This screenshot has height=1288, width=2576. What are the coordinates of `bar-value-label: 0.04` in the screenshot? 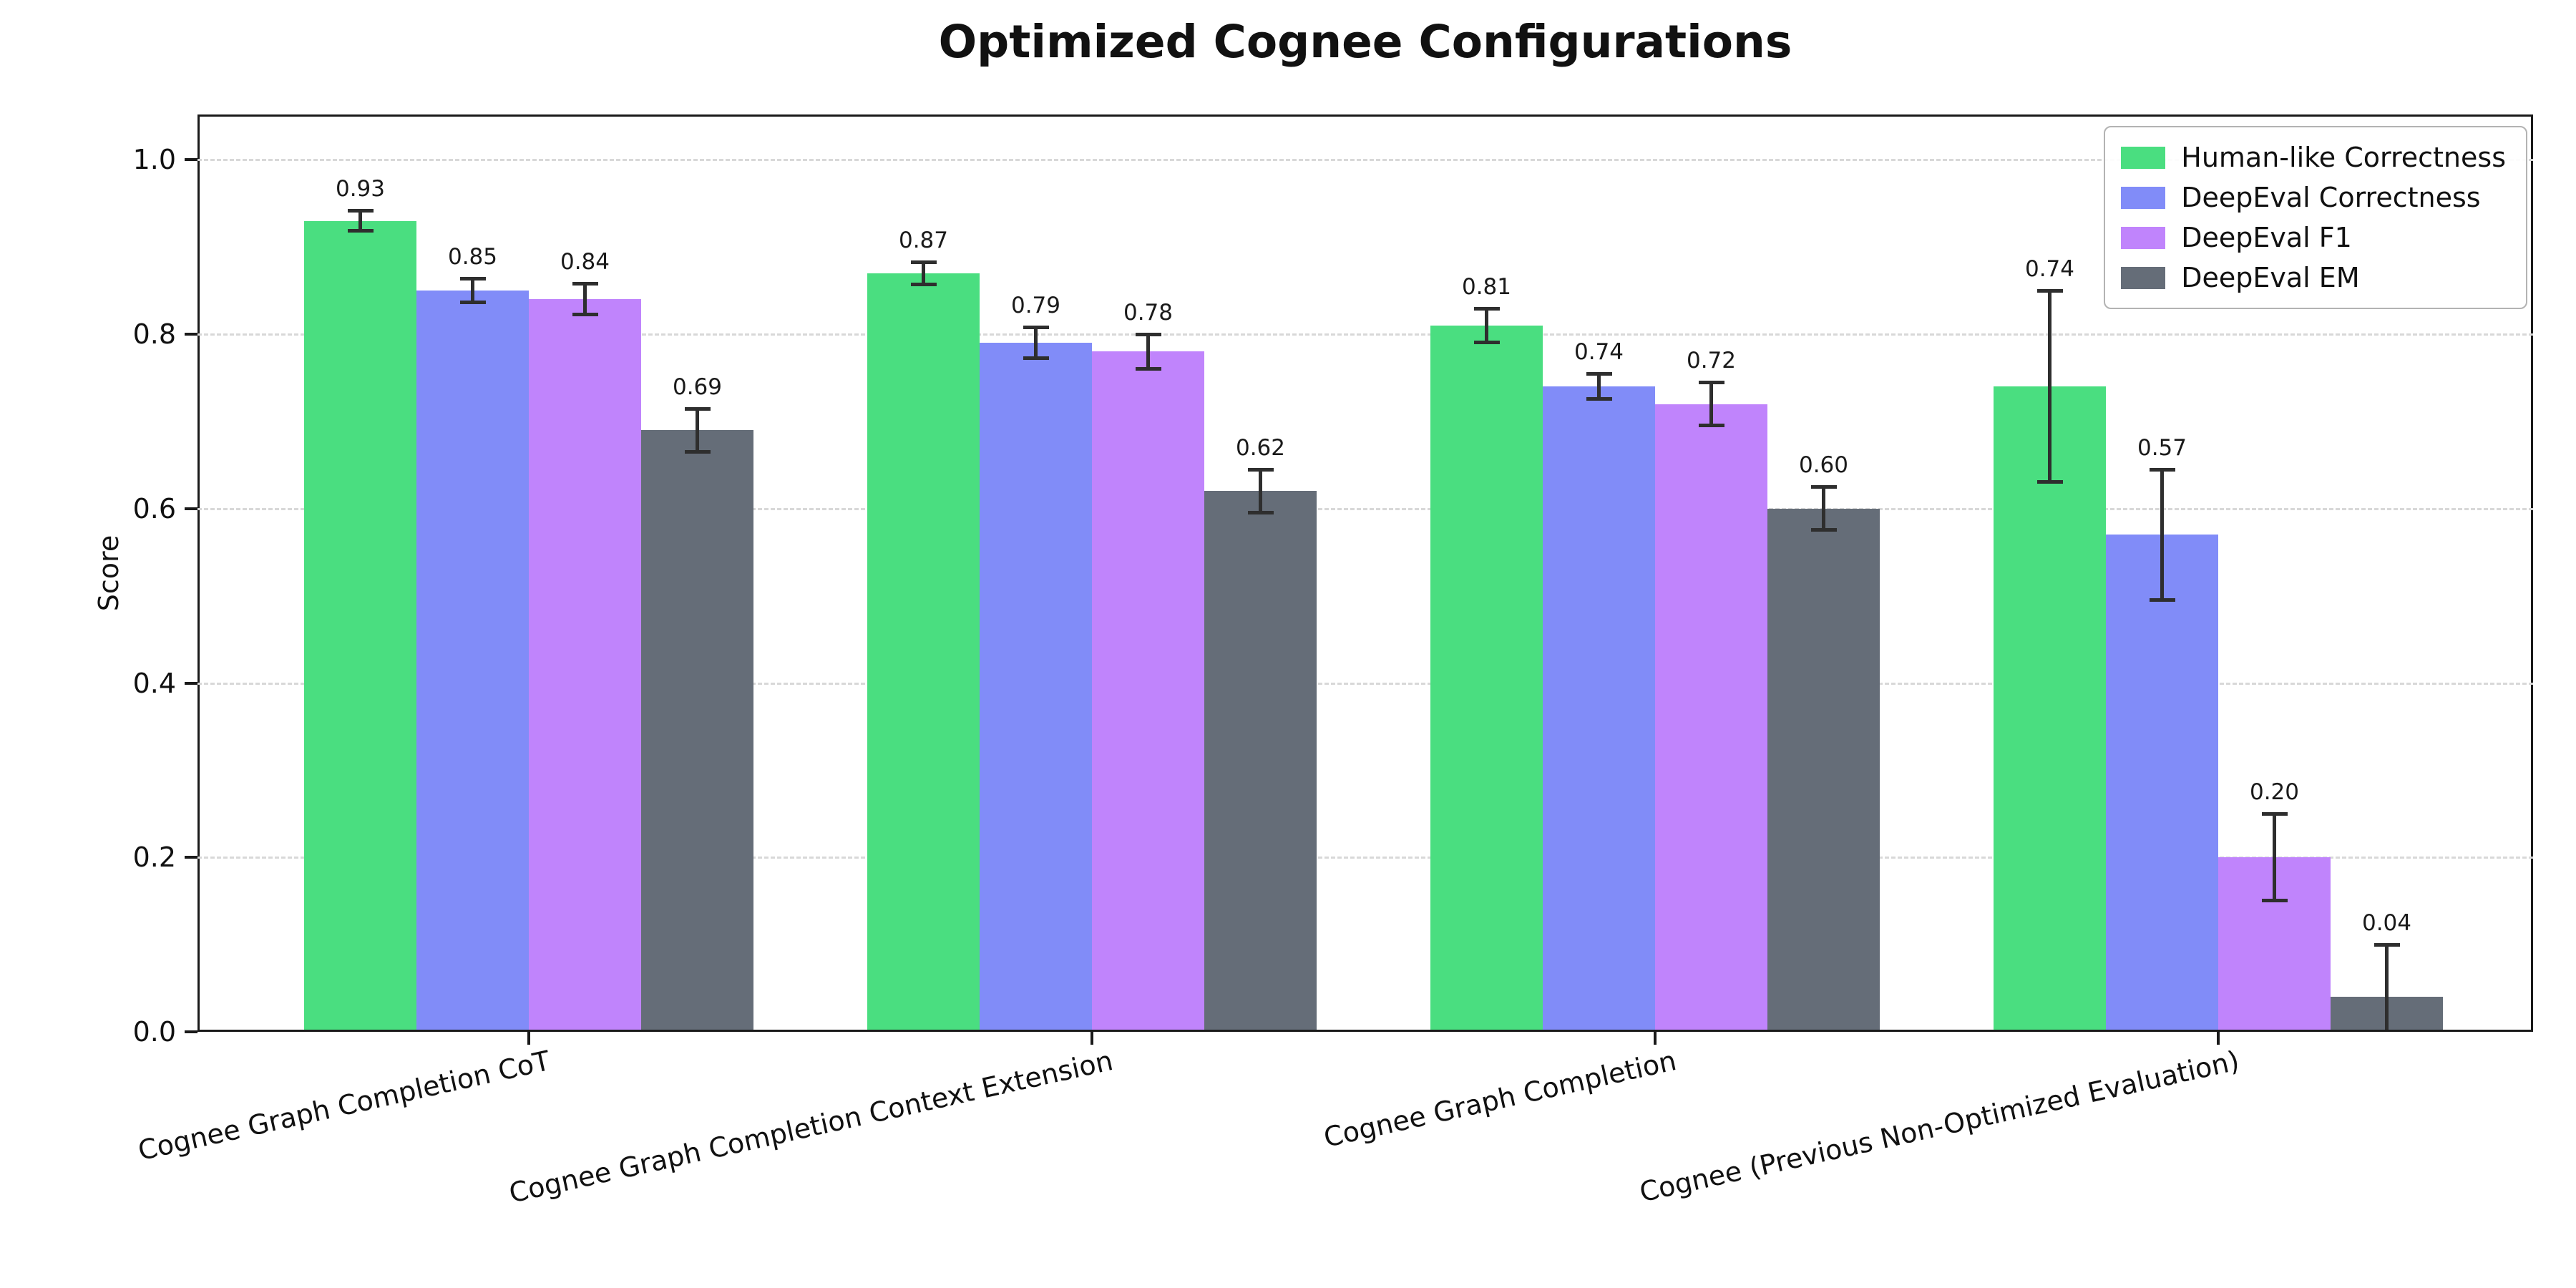 It's located at (2386, 923).